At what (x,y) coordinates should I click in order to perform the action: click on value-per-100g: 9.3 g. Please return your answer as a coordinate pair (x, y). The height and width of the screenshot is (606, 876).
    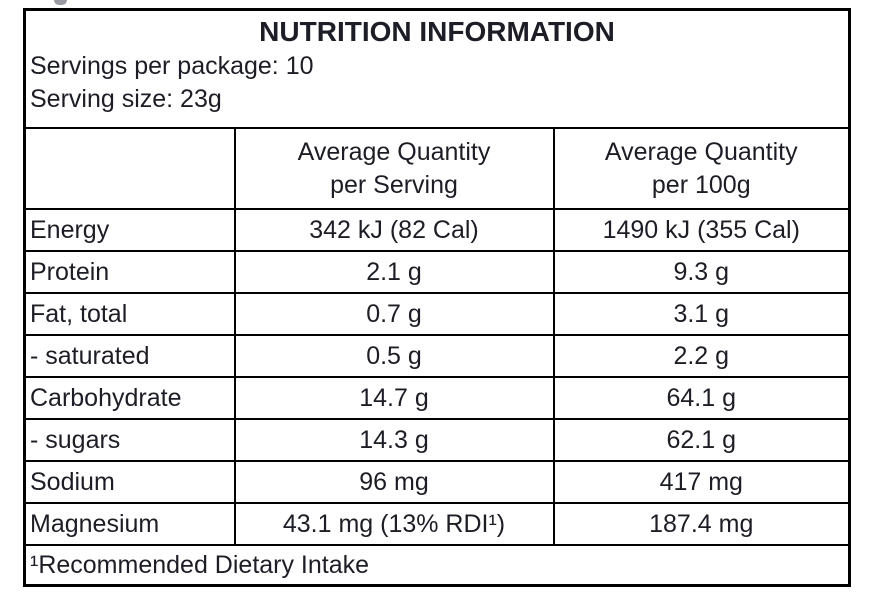
    Looking at the image, I should click on (701, 272).